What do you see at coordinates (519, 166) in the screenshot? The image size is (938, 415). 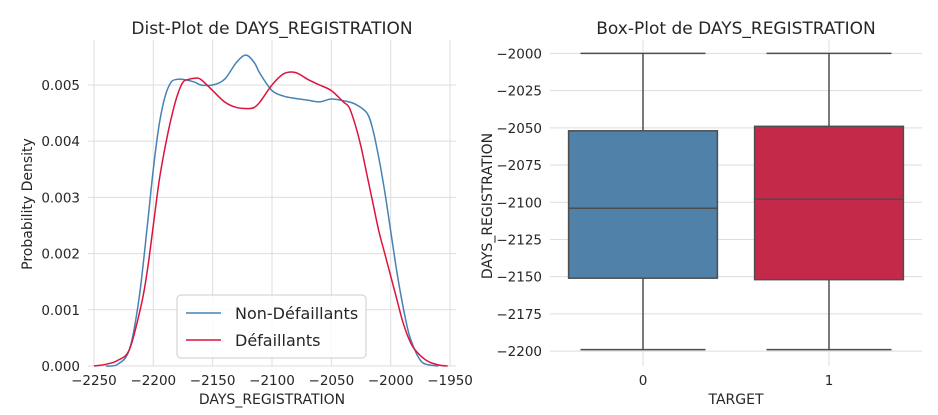 I see `box-y-tick-label: −2075` at bounding box center [519, 166].